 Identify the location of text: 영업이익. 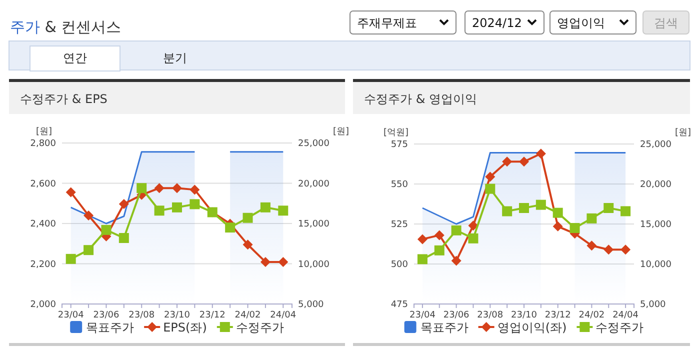
(581, 23).